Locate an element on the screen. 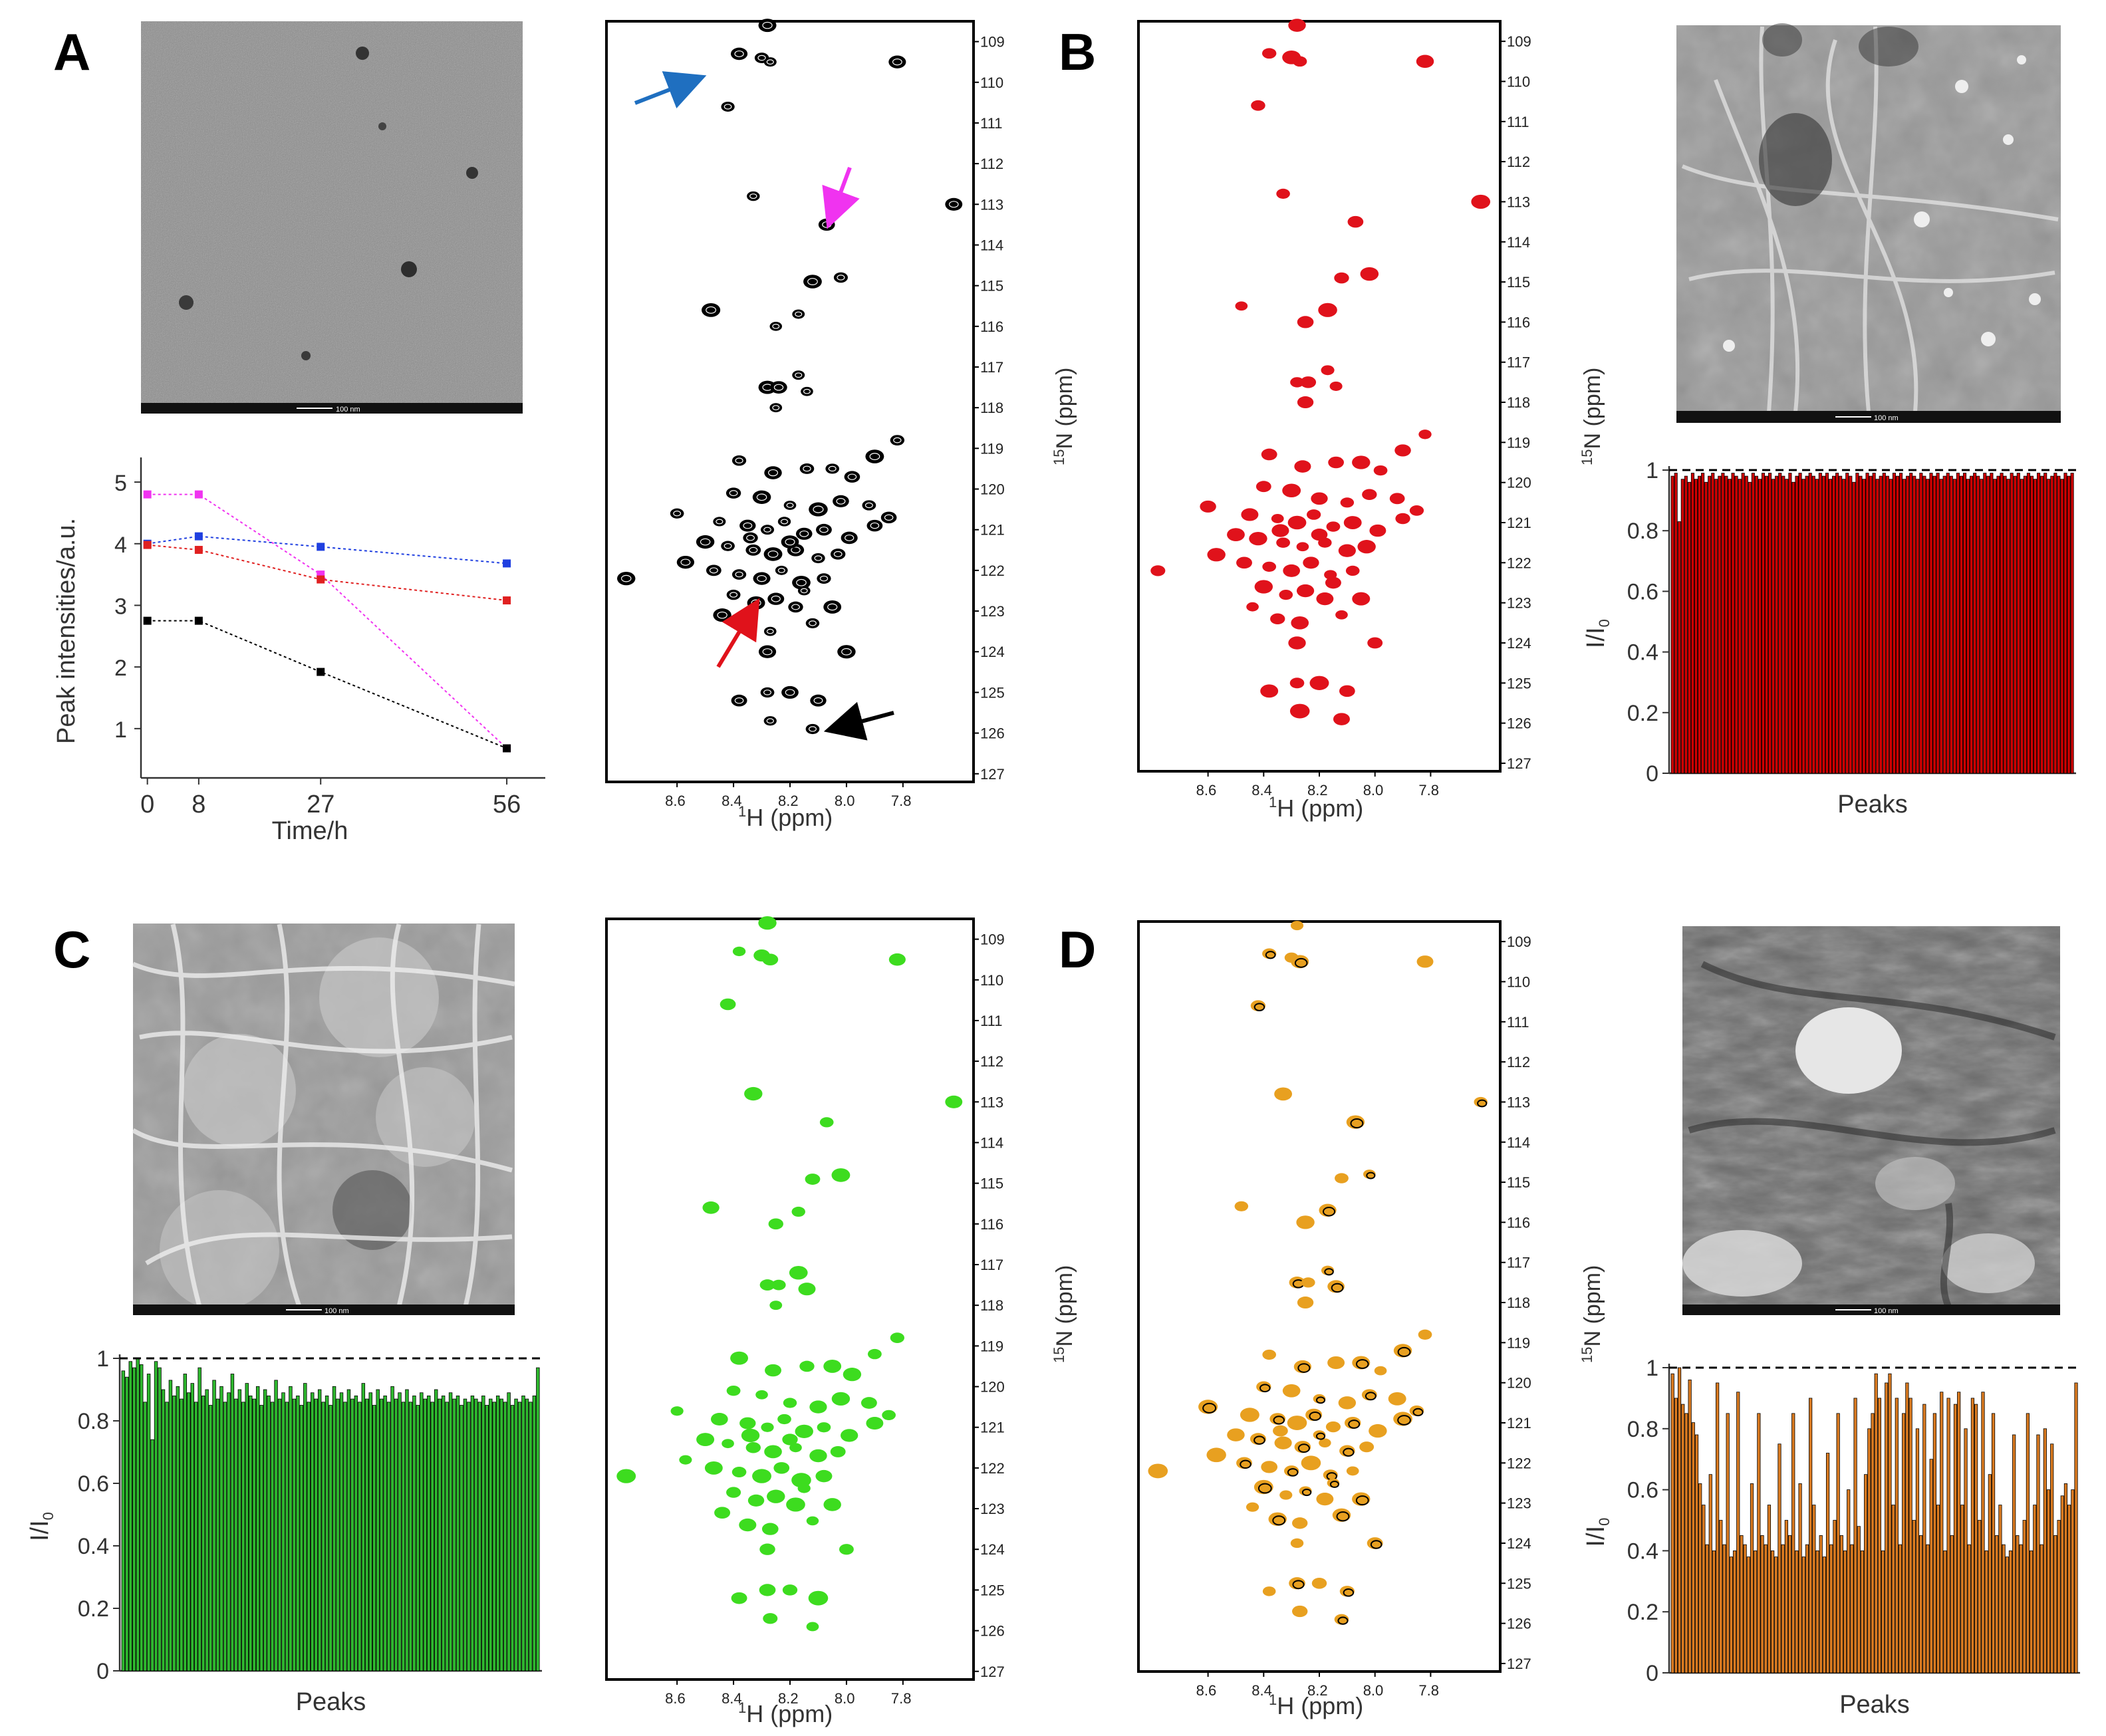  n-tick-label: 121 is located at coordinates (1519, 523).